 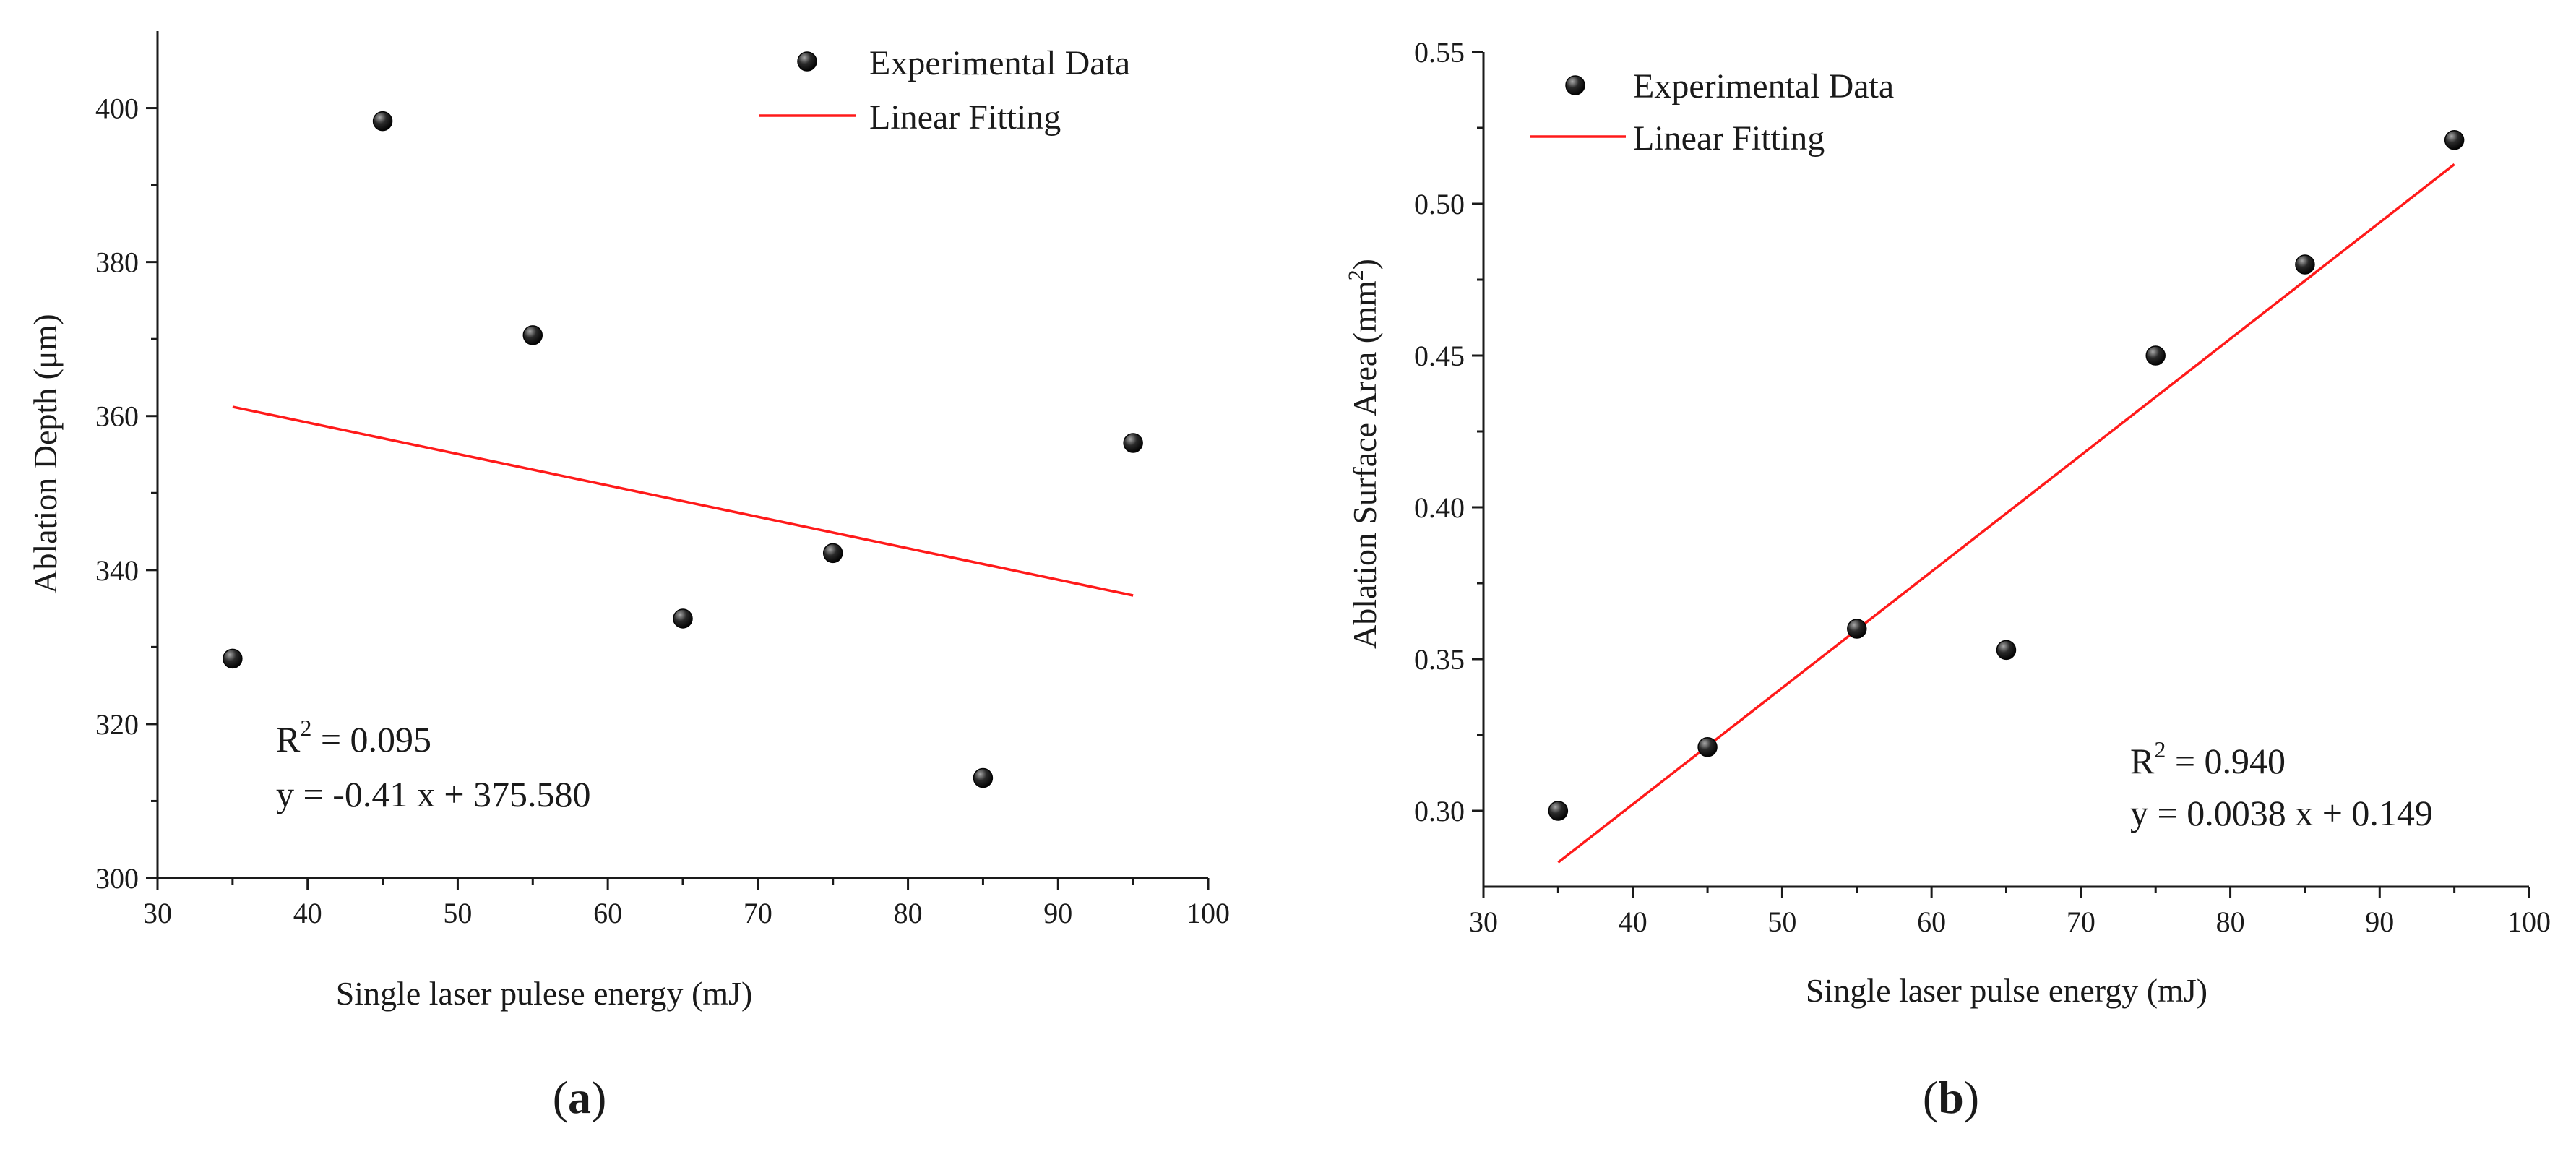 What do you see at coordinates (758, 913) in the screenshot?
I see `chart-a-x-tick-label: 70` at bounding box center [758, 913].